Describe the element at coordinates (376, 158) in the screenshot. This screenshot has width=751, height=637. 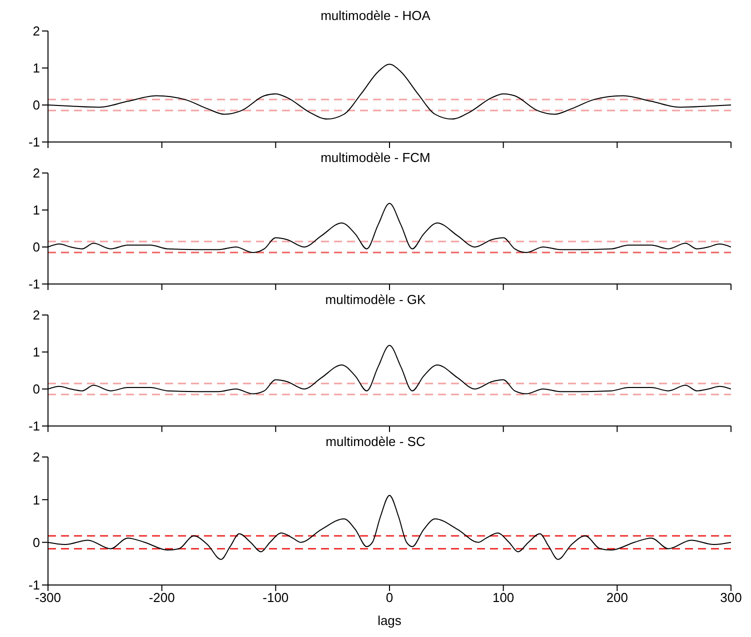
I see `chart-title: multimodèle - FCM` at that location.